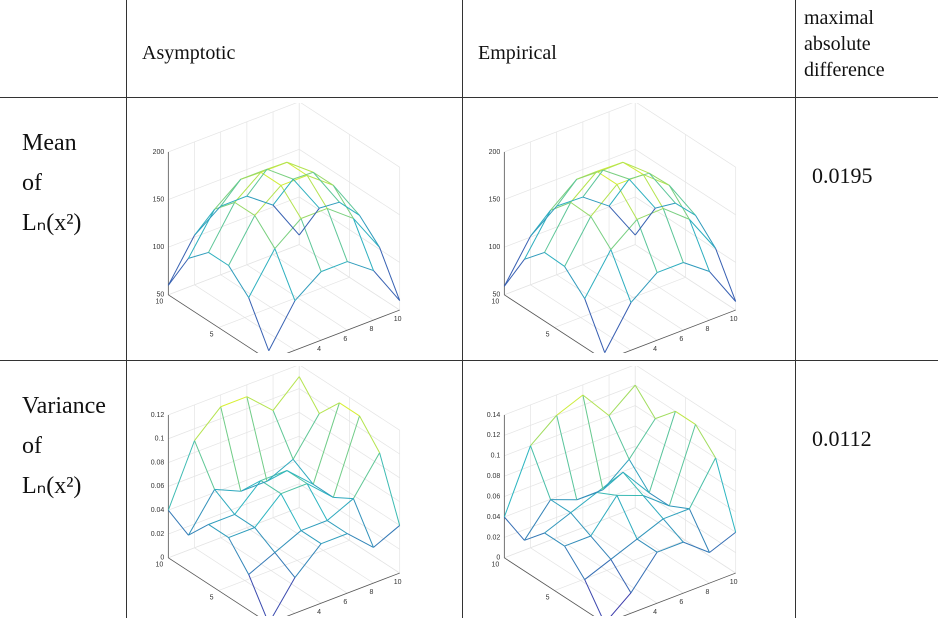 This screenshot has height=618, width=938. I want to click on surface-plot: 5010015020002468100510, so click(277, 228).